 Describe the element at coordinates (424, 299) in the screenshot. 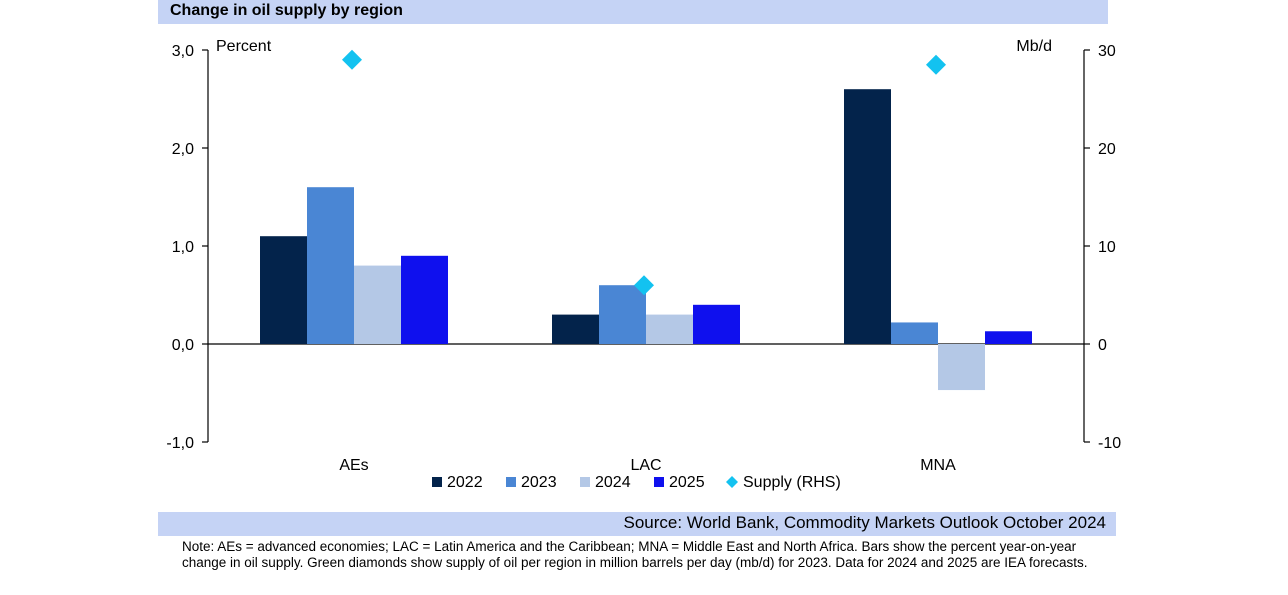

I see `bar-2025-AEs` at that location.